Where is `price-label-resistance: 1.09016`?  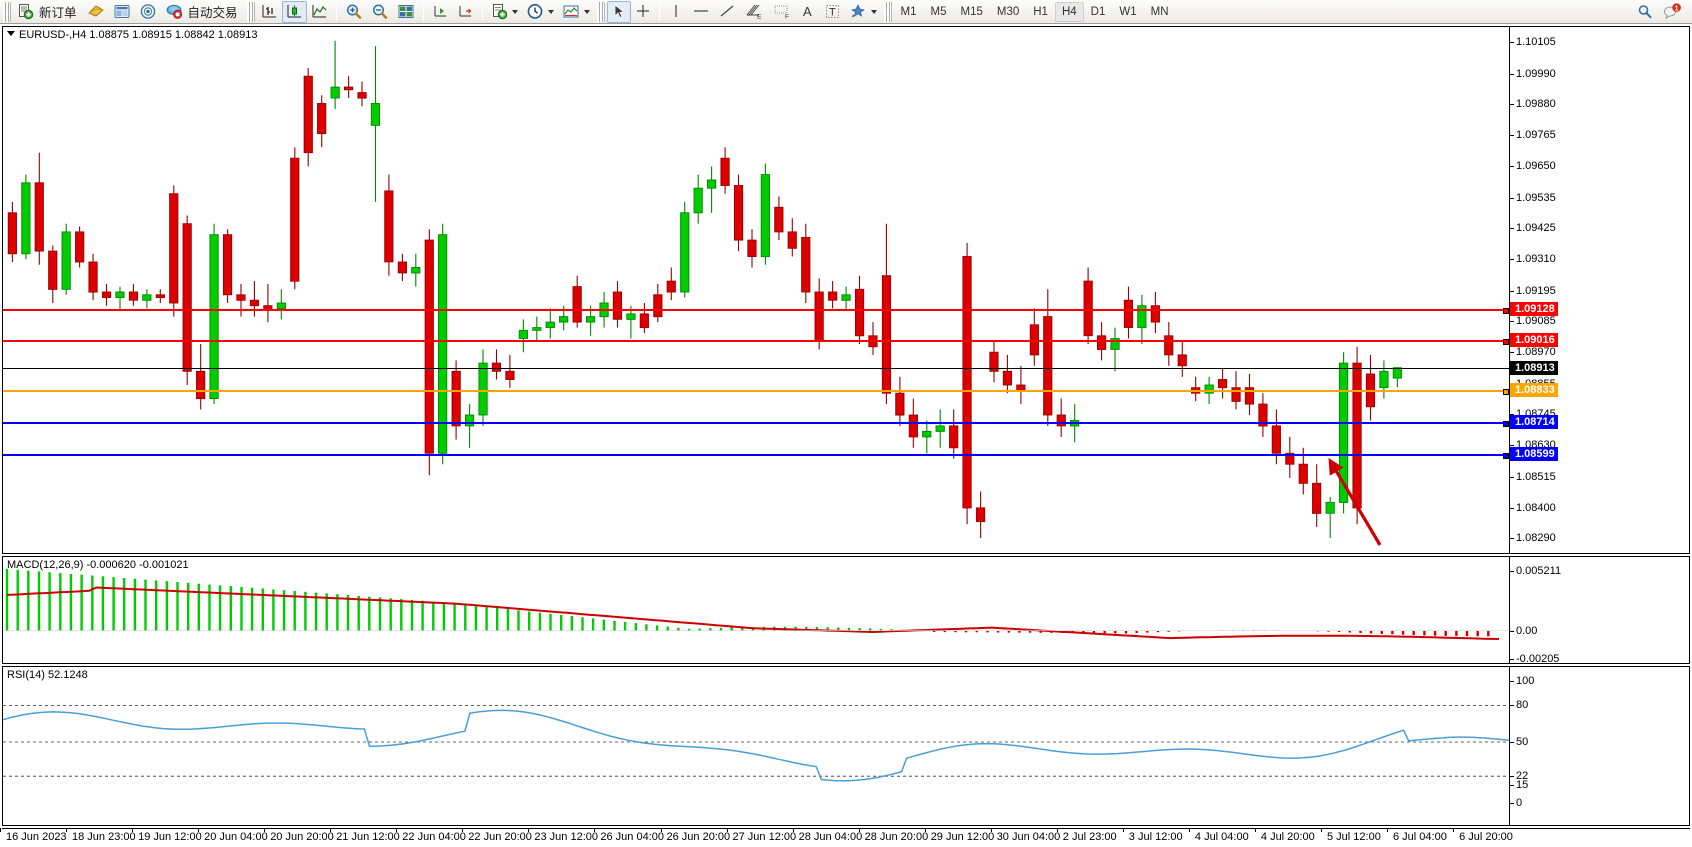 price-label-resistance: 1.09016 is located at coordinates (1534, 339).